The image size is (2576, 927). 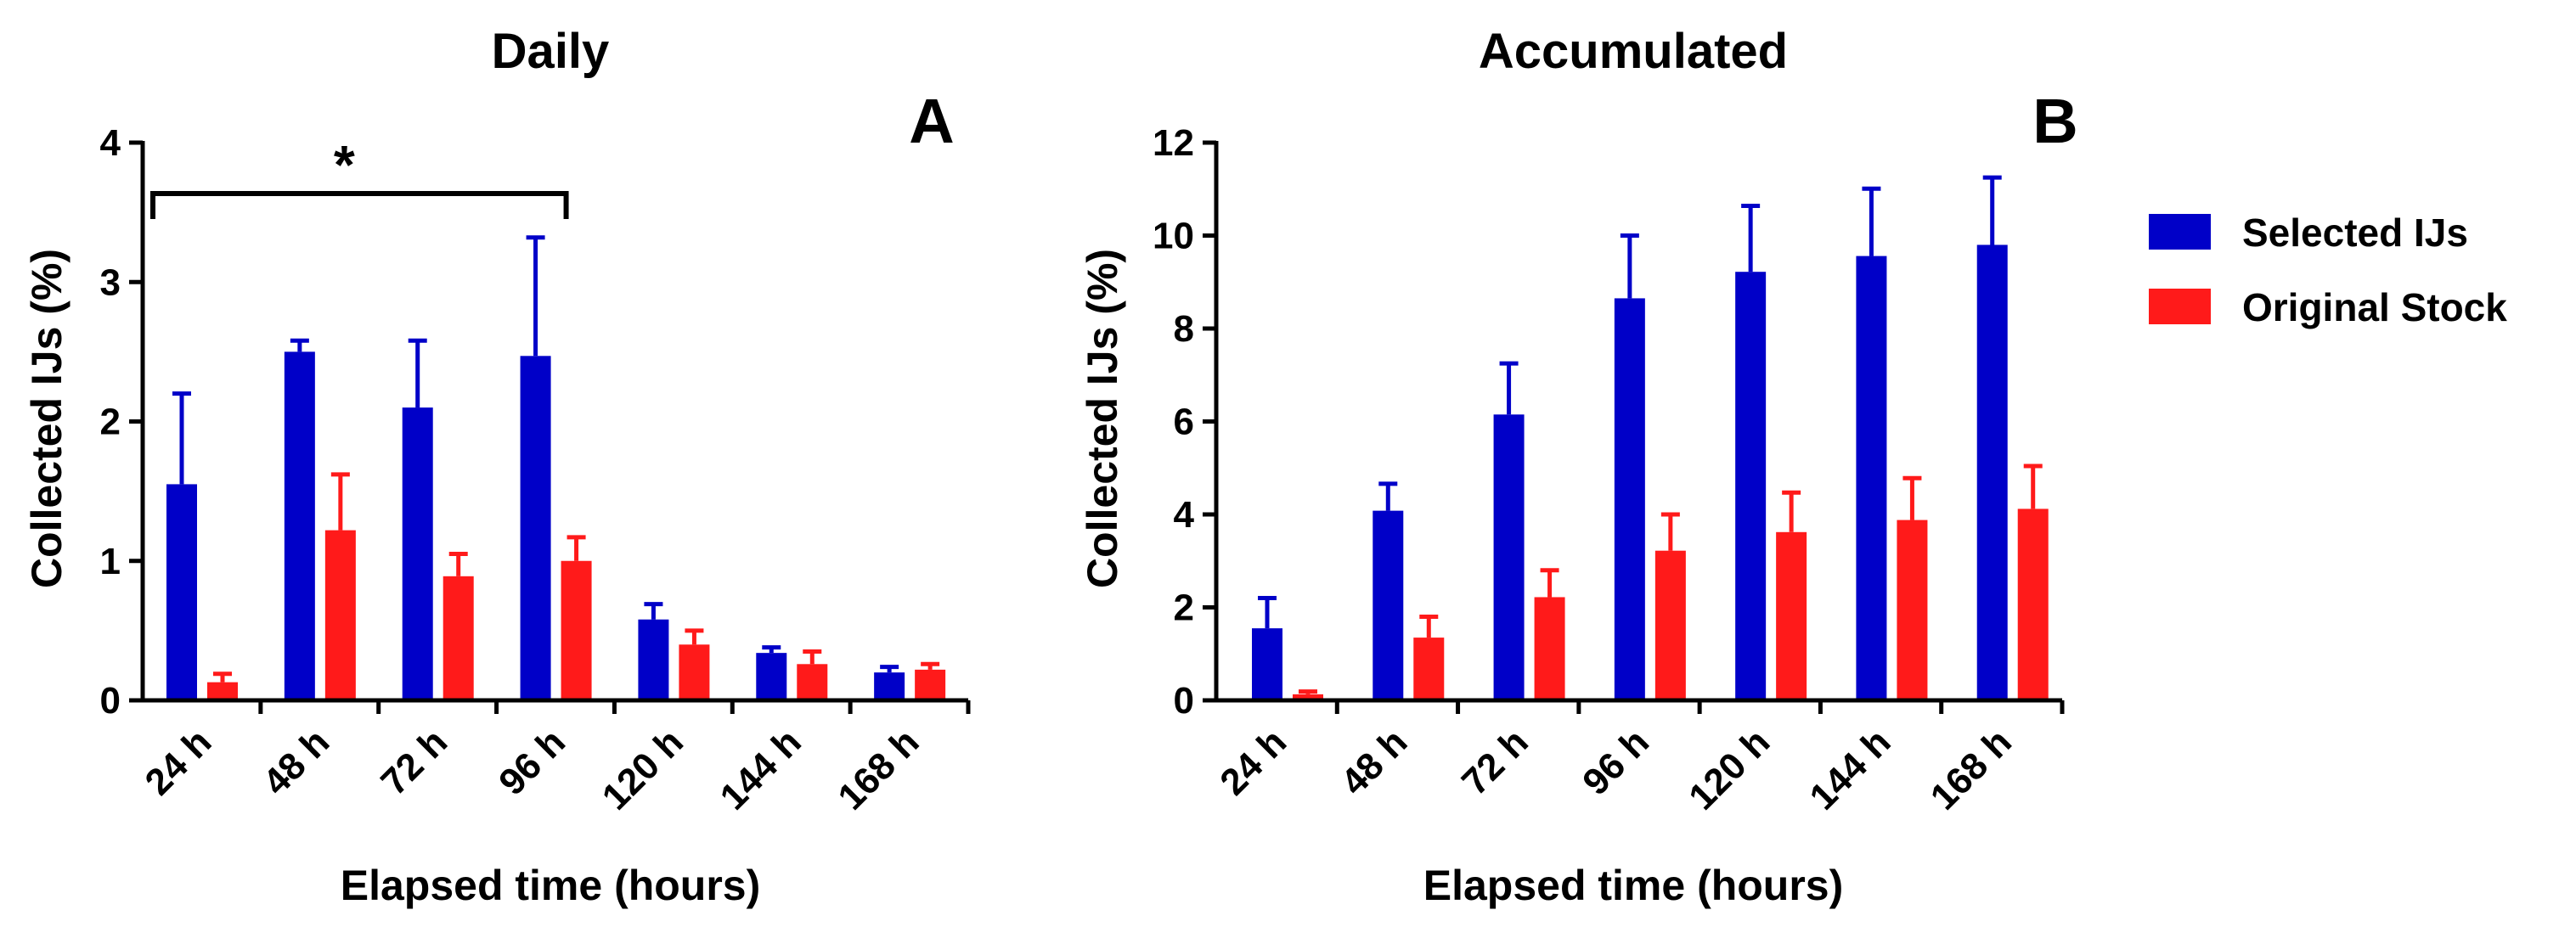 I want to click on x-axis-label-accumulated: Elapsed time (hours), so click(x=1633, y=885).